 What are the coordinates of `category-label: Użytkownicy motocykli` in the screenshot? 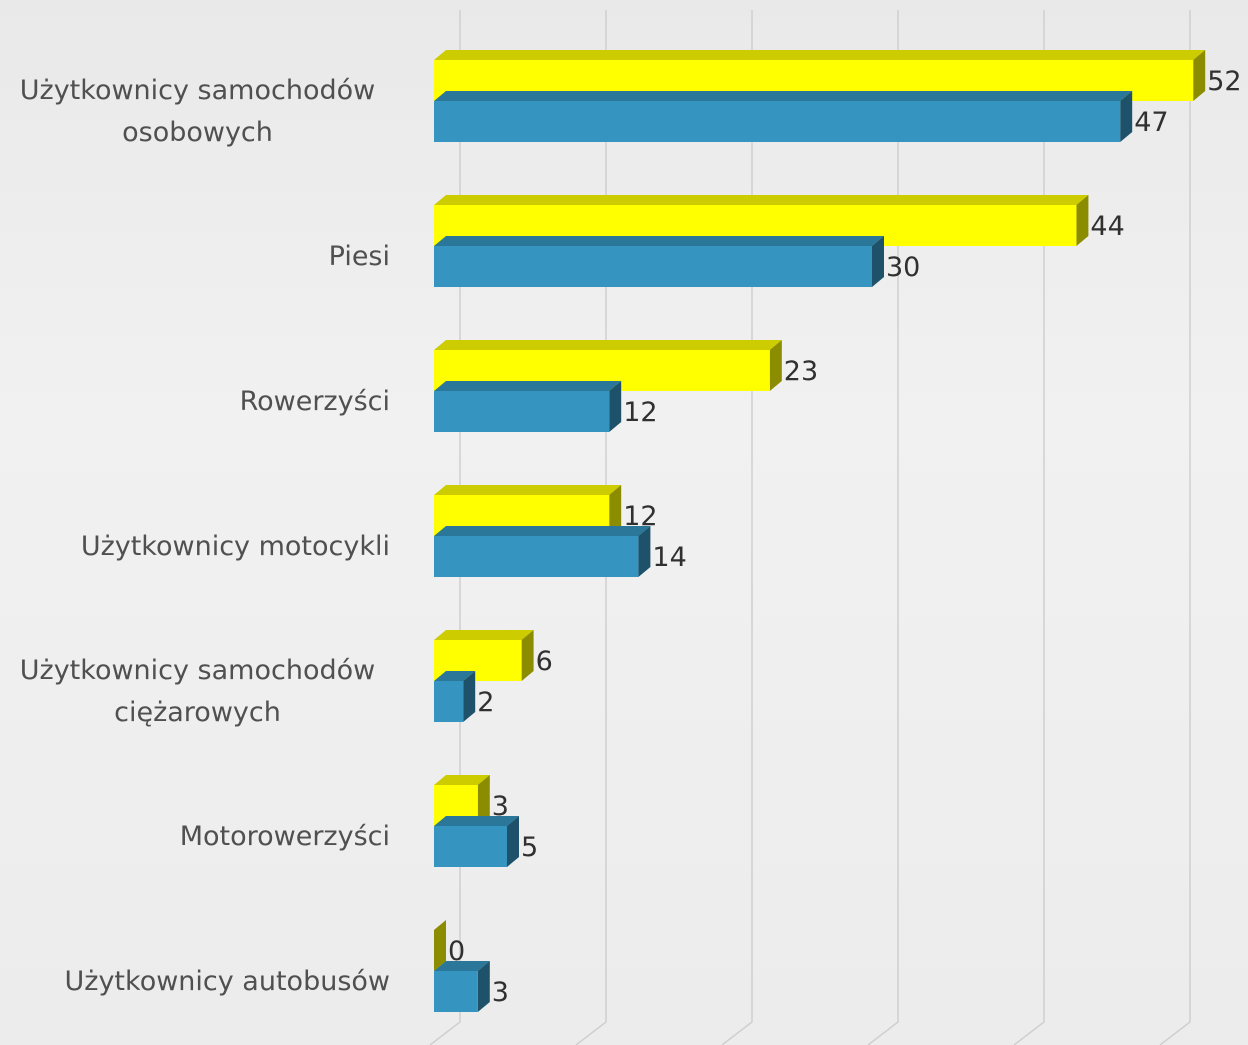 It's located at (235, 546).